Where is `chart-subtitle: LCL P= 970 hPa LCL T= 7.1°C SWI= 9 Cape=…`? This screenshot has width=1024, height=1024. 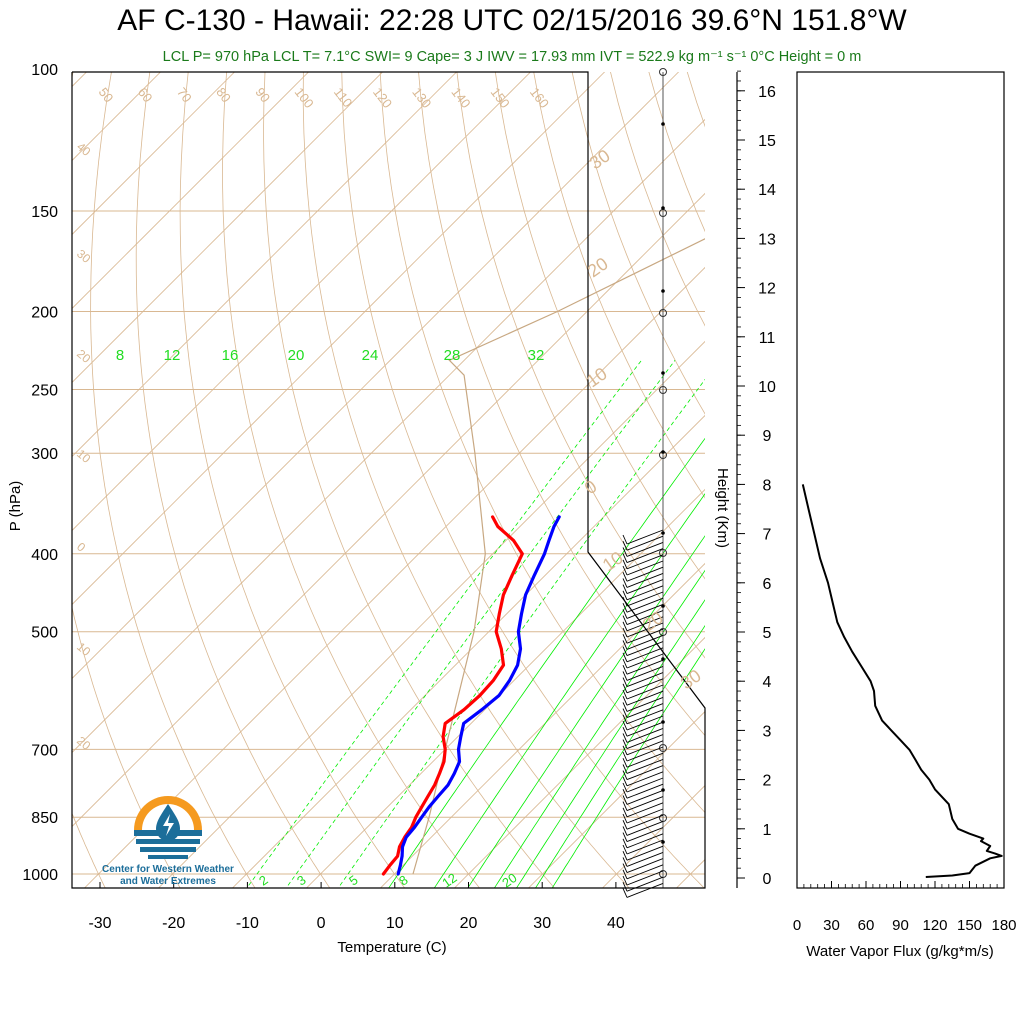 chart-subtitle: LCL P= 970 hPa LCL T= 7.1°C SWI= 9 Cape=… is located at coordinates (512, 57).